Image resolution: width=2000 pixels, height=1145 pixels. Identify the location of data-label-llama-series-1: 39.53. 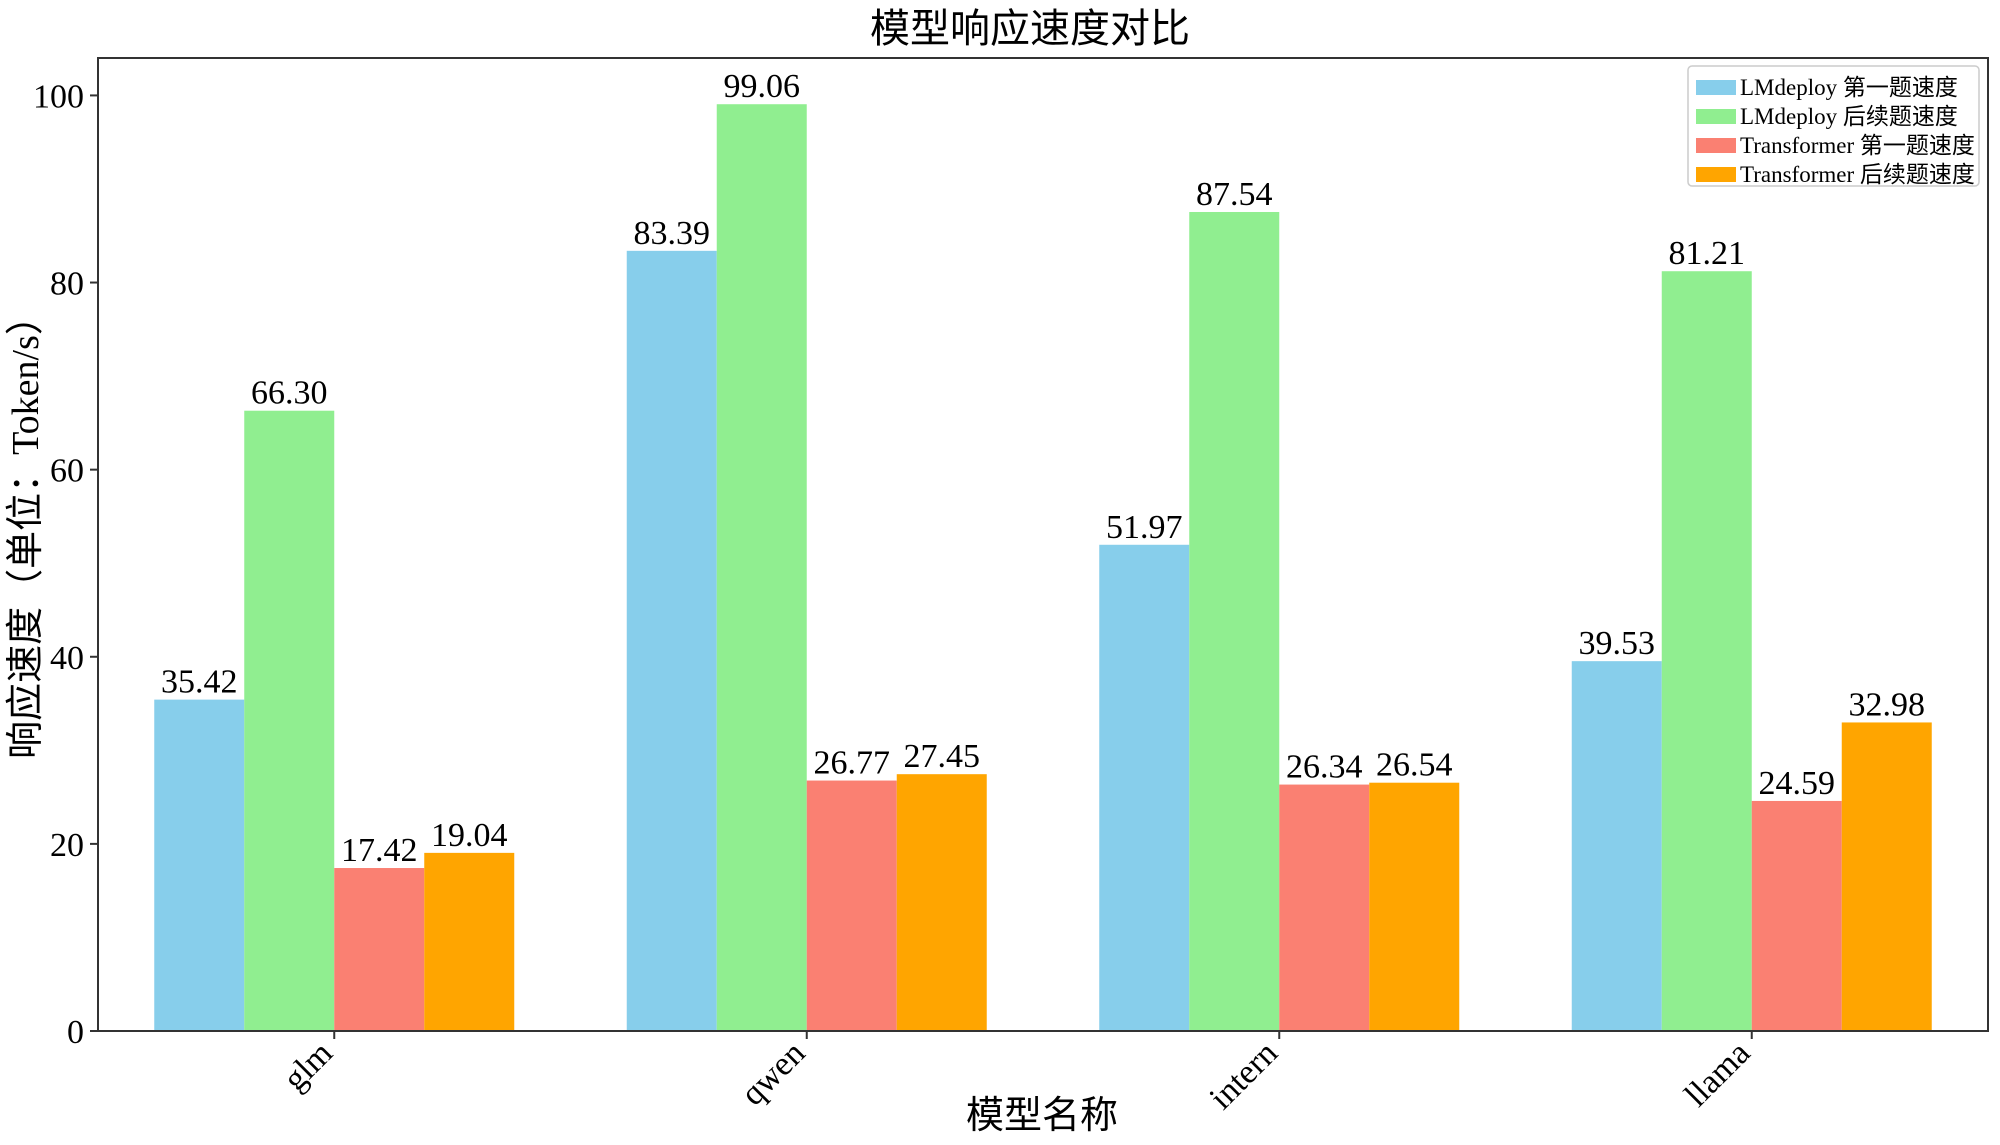
(1617, 643).